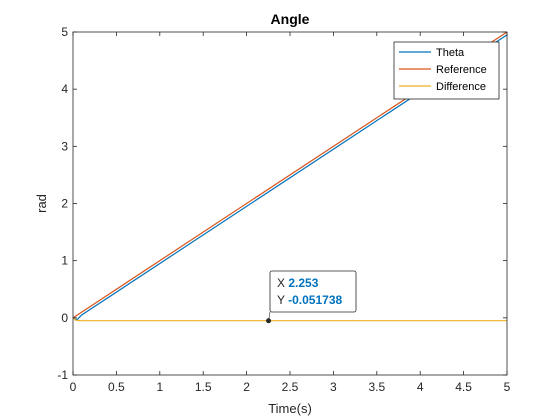  What do you see at coordinates (463, 387) in the screenshot?
I see `x-tick-label: 4.5` at bounding box center [463, 387].